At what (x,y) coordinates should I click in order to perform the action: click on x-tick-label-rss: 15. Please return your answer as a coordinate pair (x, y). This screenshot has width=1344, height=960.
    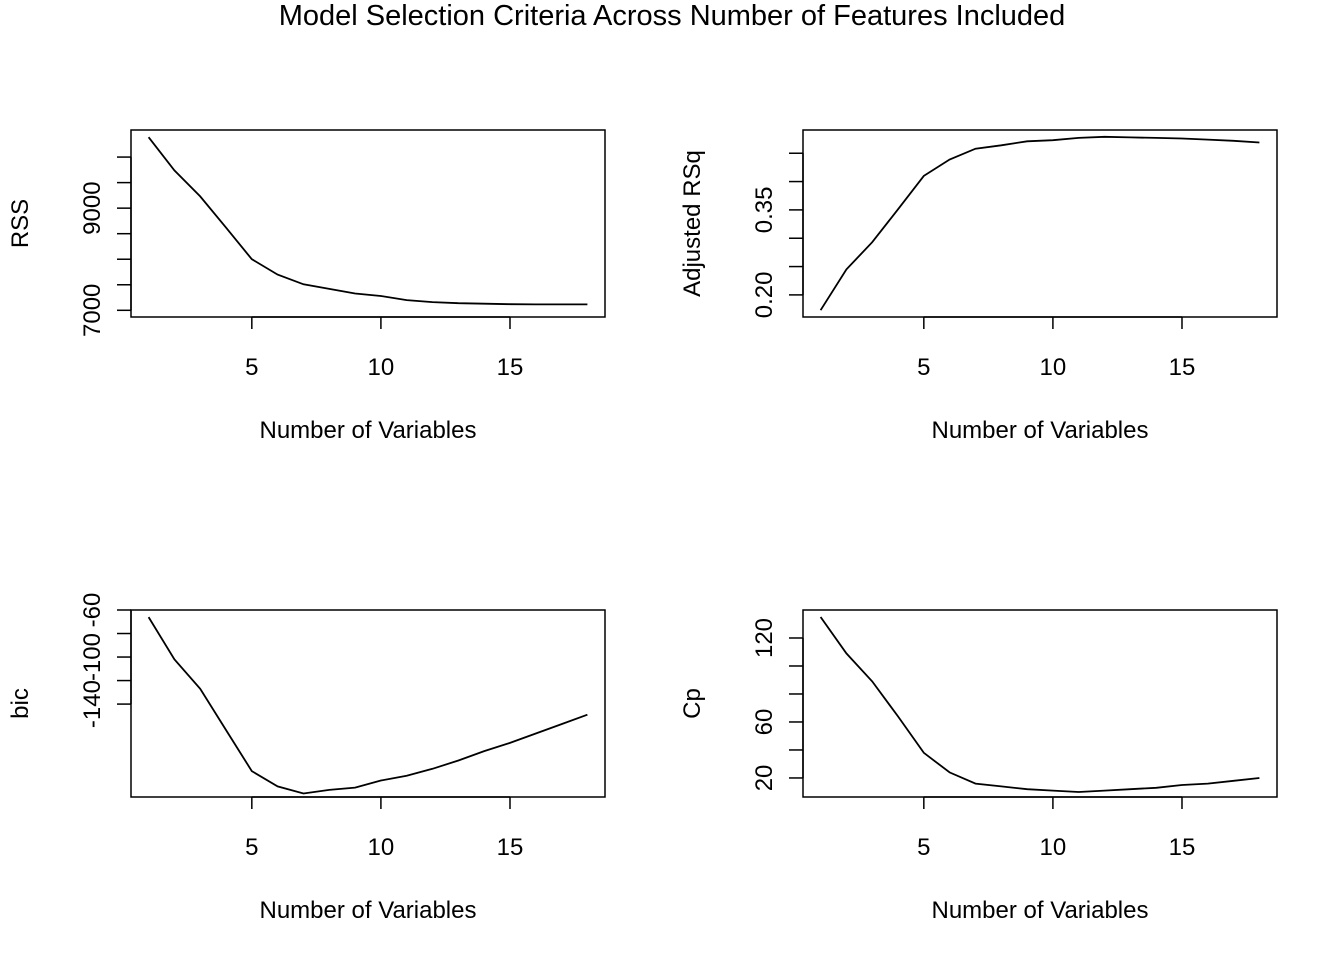
    Looking at the image, I should click on (510, 367).